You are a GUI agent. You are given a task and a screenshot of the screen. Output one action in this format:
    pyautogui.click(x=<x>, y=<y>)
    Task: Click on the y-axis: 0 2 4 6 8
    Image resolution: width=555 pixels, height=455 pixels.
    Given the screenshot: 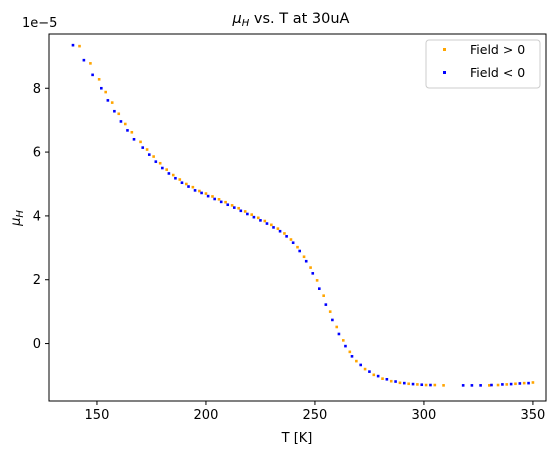 What is the action you would take?
    pyautogui.click(x=41, y=217)
    